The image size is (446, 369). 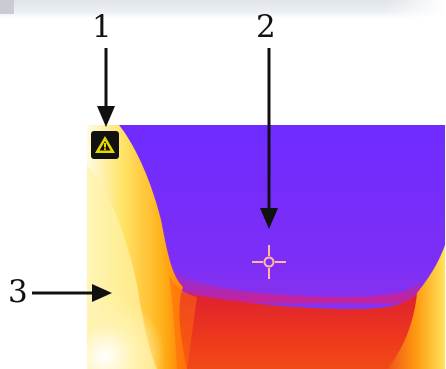 What do you see at coordinates (18, 292) in the screenshot?
I see `callout-number-3: 3` at bounding box center [18, 292].